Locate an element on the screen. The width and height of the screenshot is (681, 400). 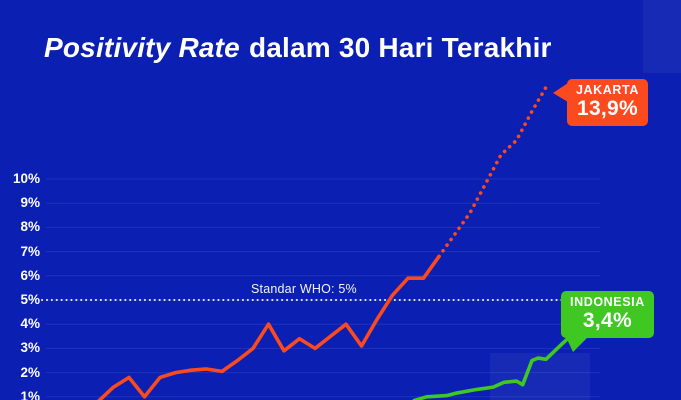
y-tick-label: 9% is located at coordinates (30, 203).